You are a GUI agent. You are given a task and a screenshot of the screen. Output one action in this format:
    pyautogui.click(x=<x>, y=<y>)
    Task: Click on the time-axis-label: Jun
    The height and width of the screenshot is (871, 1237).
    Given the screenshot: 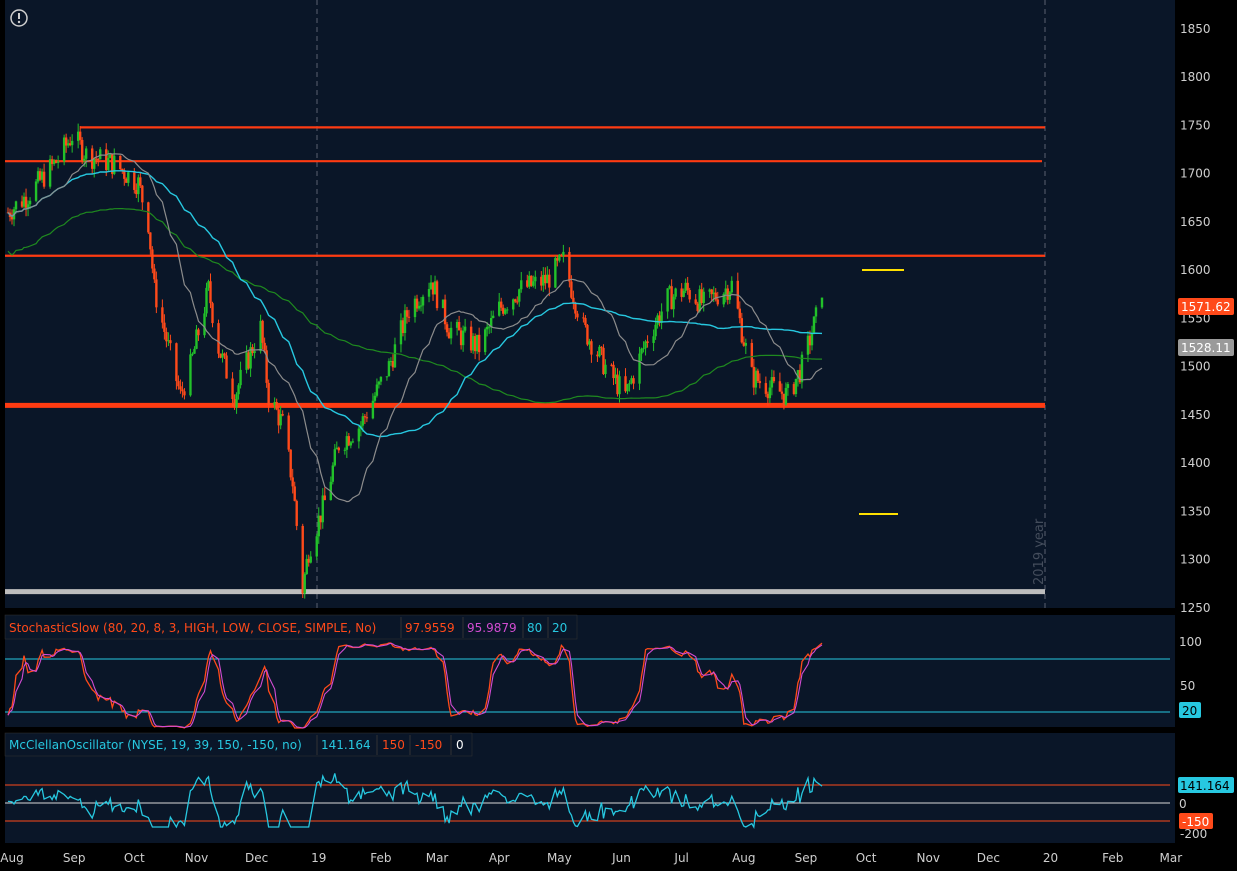 What is the action you would take?
    pyautogui.click(x=621, y=858)
    